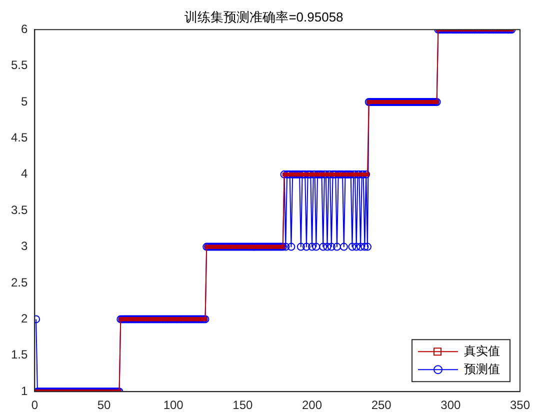  I want to click on y-tick-label: 5.5, so click(19, 65).